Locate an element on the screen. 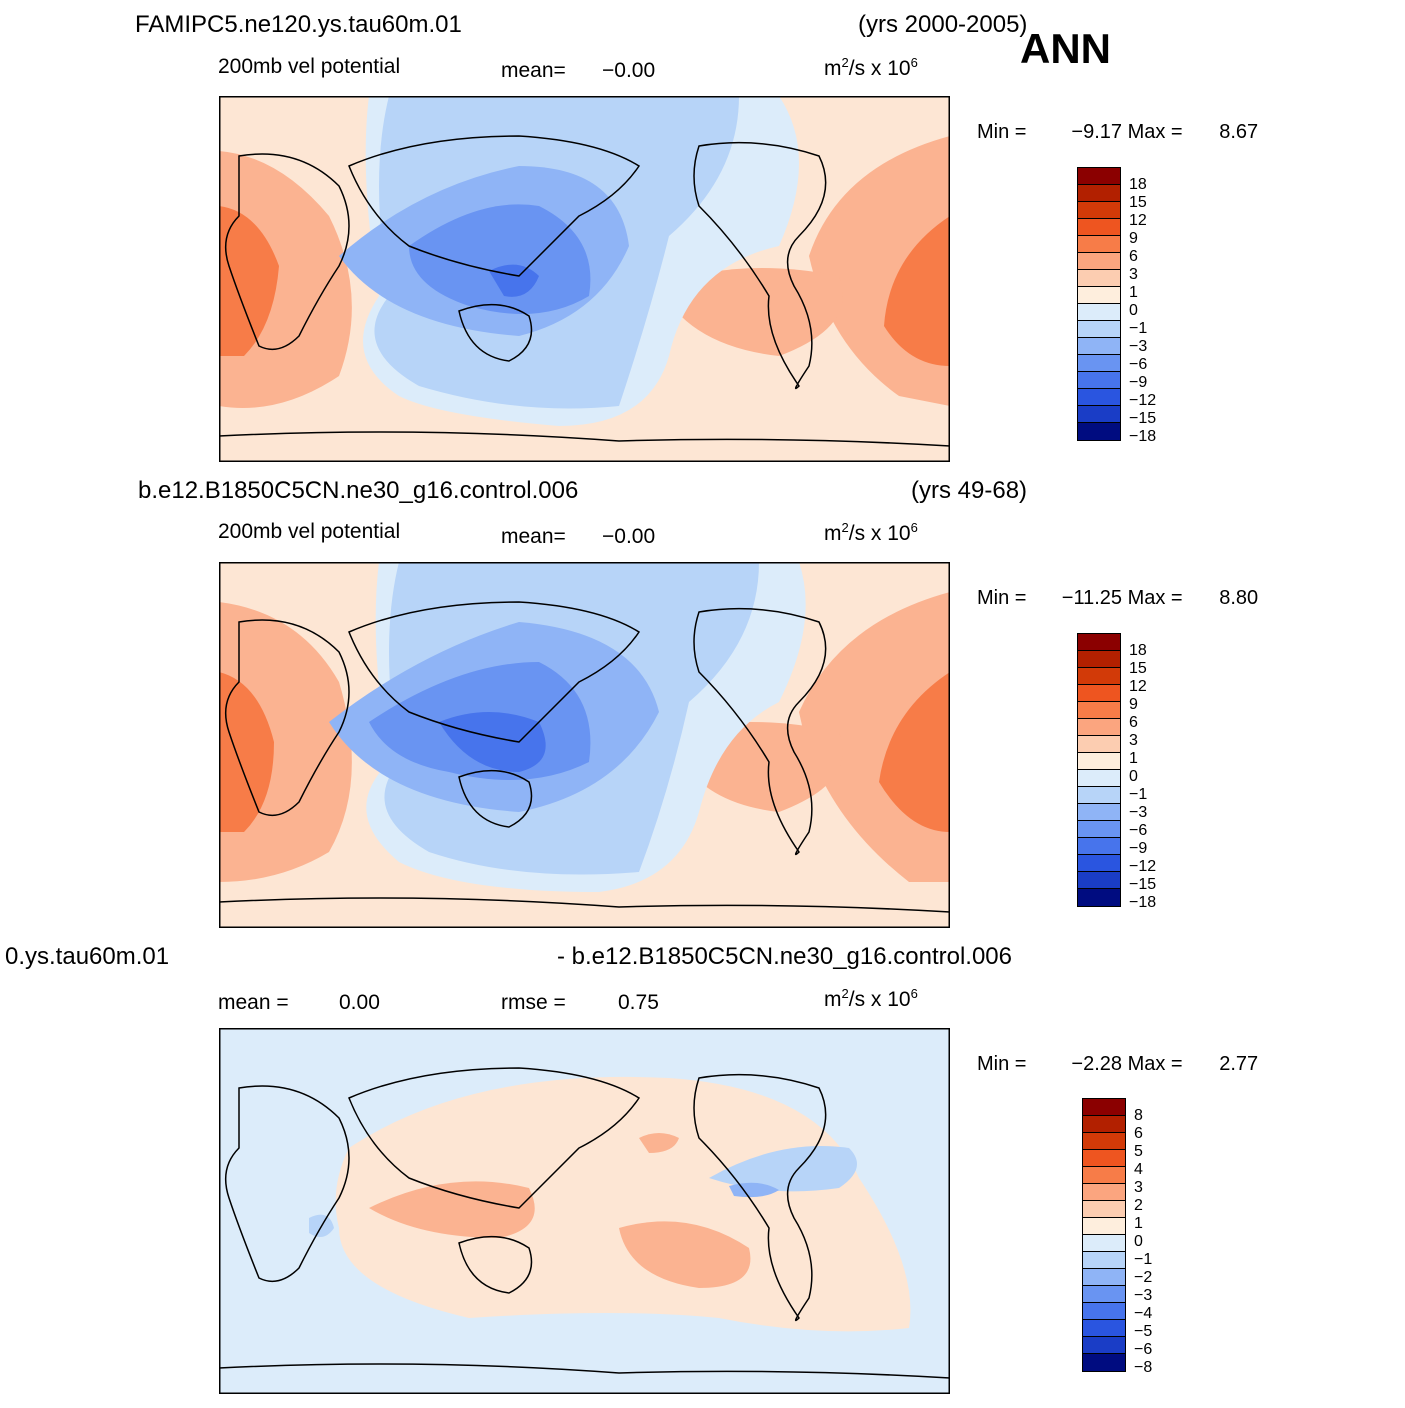 This screenshot has width=1405, height=1408. colorbar-level-label: −8 is located at coordinates (1143, 1367).